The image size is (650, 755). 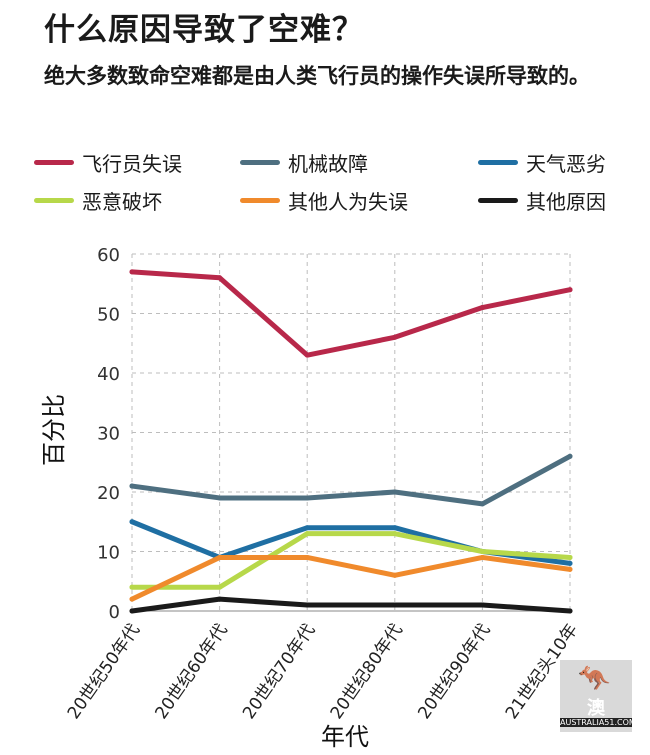 I want to click on legend-label: 恶意破坏, so click(x=122, y=202).